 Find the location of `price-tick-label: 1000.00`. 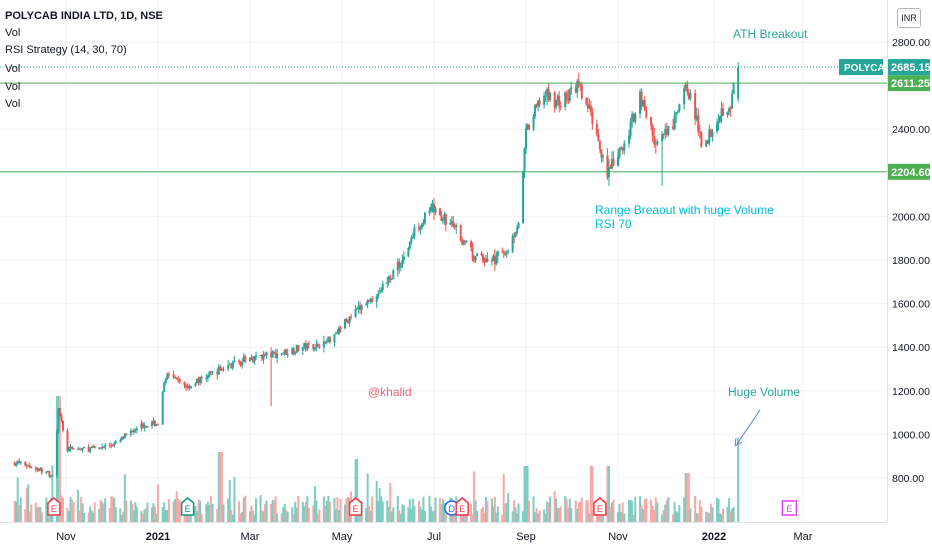

price-tick-label: 1000.00 is located at coordinates (911, 435).